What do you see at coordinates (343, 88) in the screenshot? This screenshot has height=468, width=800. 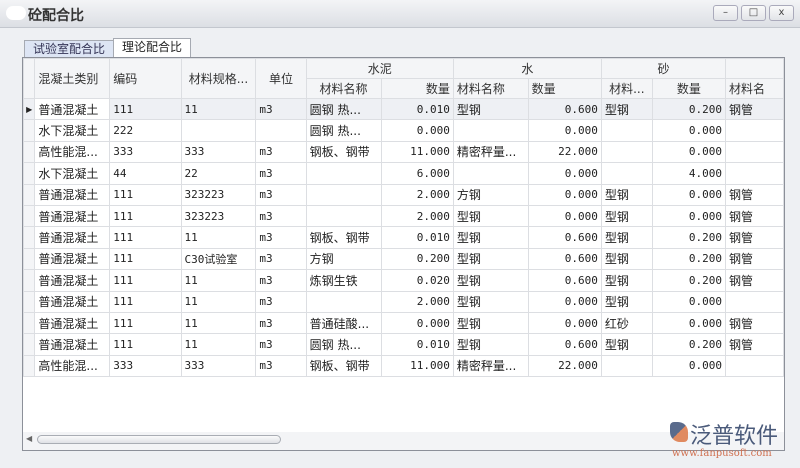 I see `col-header-cement-name: 材料名称` at bounding box center [343, 88].